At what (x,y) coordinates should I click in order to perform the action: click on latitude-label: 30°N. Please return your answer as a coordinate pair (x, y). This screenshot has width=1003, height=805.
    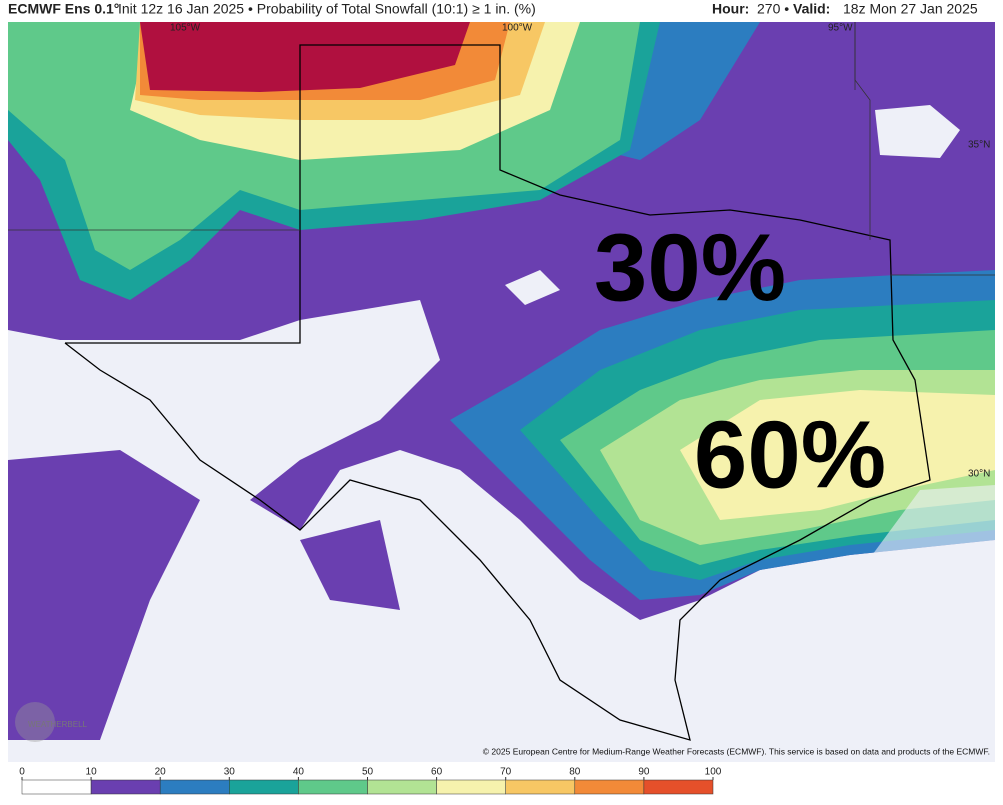
    Looking at the image, I should click on (979, 474).